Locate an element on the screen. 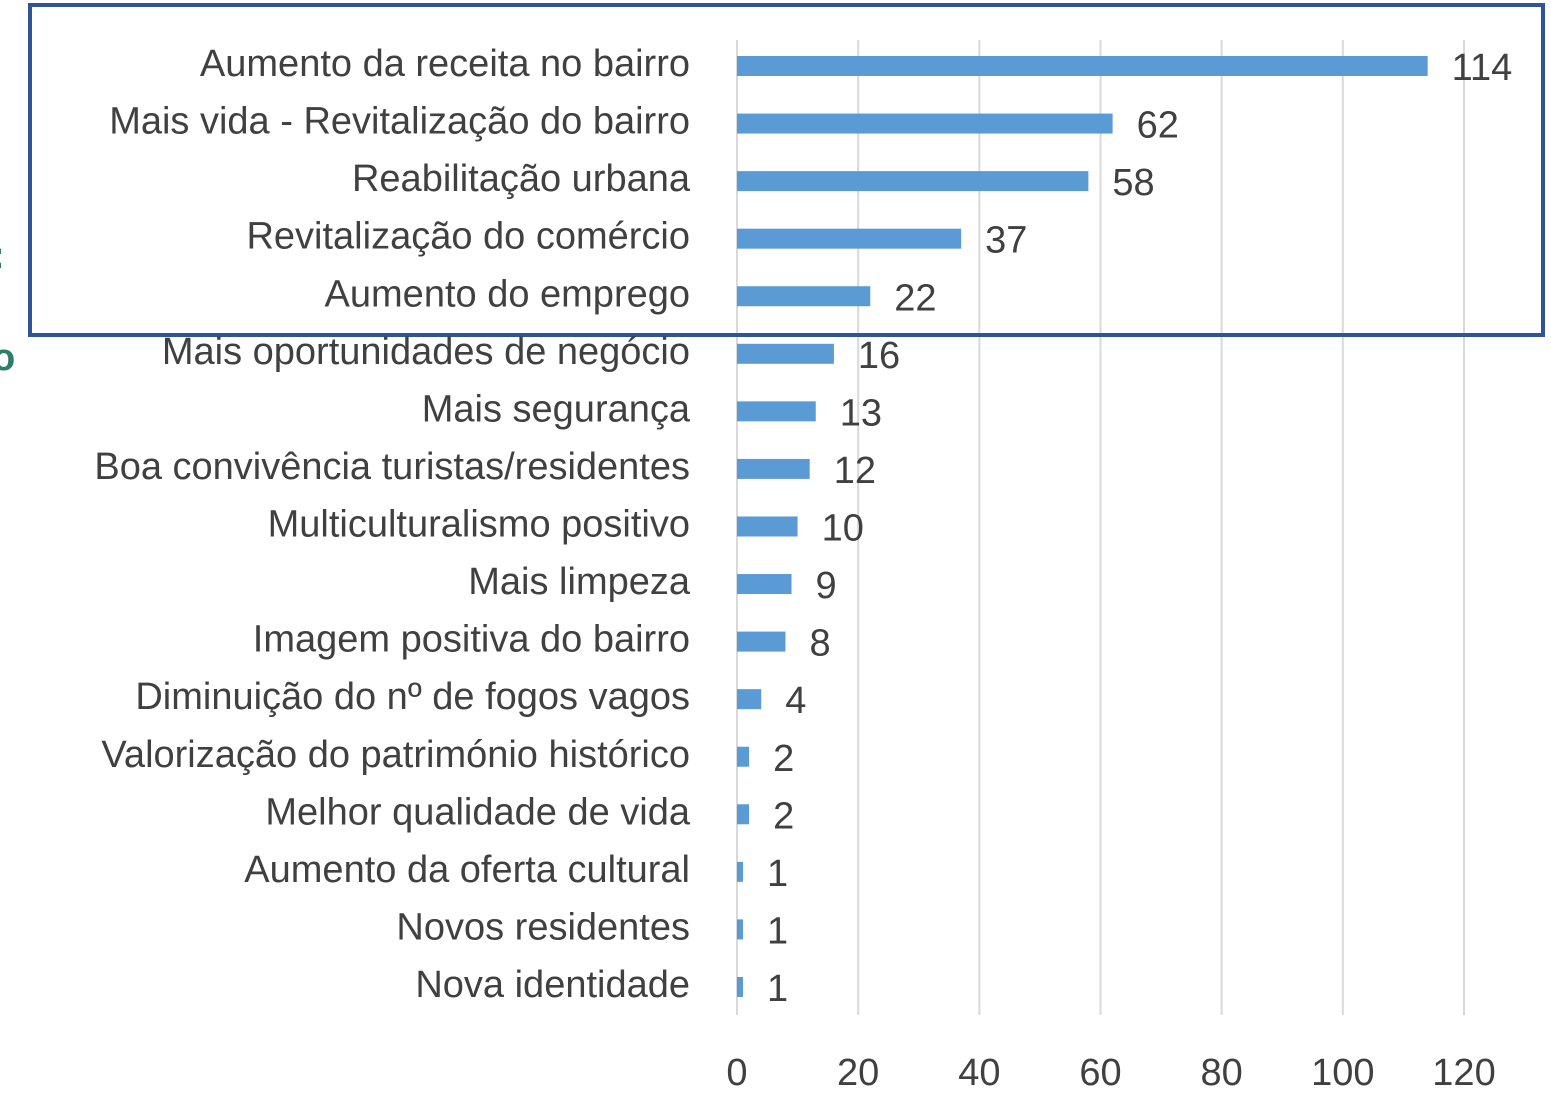 Image resolution: width=1551 pixels, height=1097 pixels. x-tick-label: 100 is located at coordinates (1342, 1072).